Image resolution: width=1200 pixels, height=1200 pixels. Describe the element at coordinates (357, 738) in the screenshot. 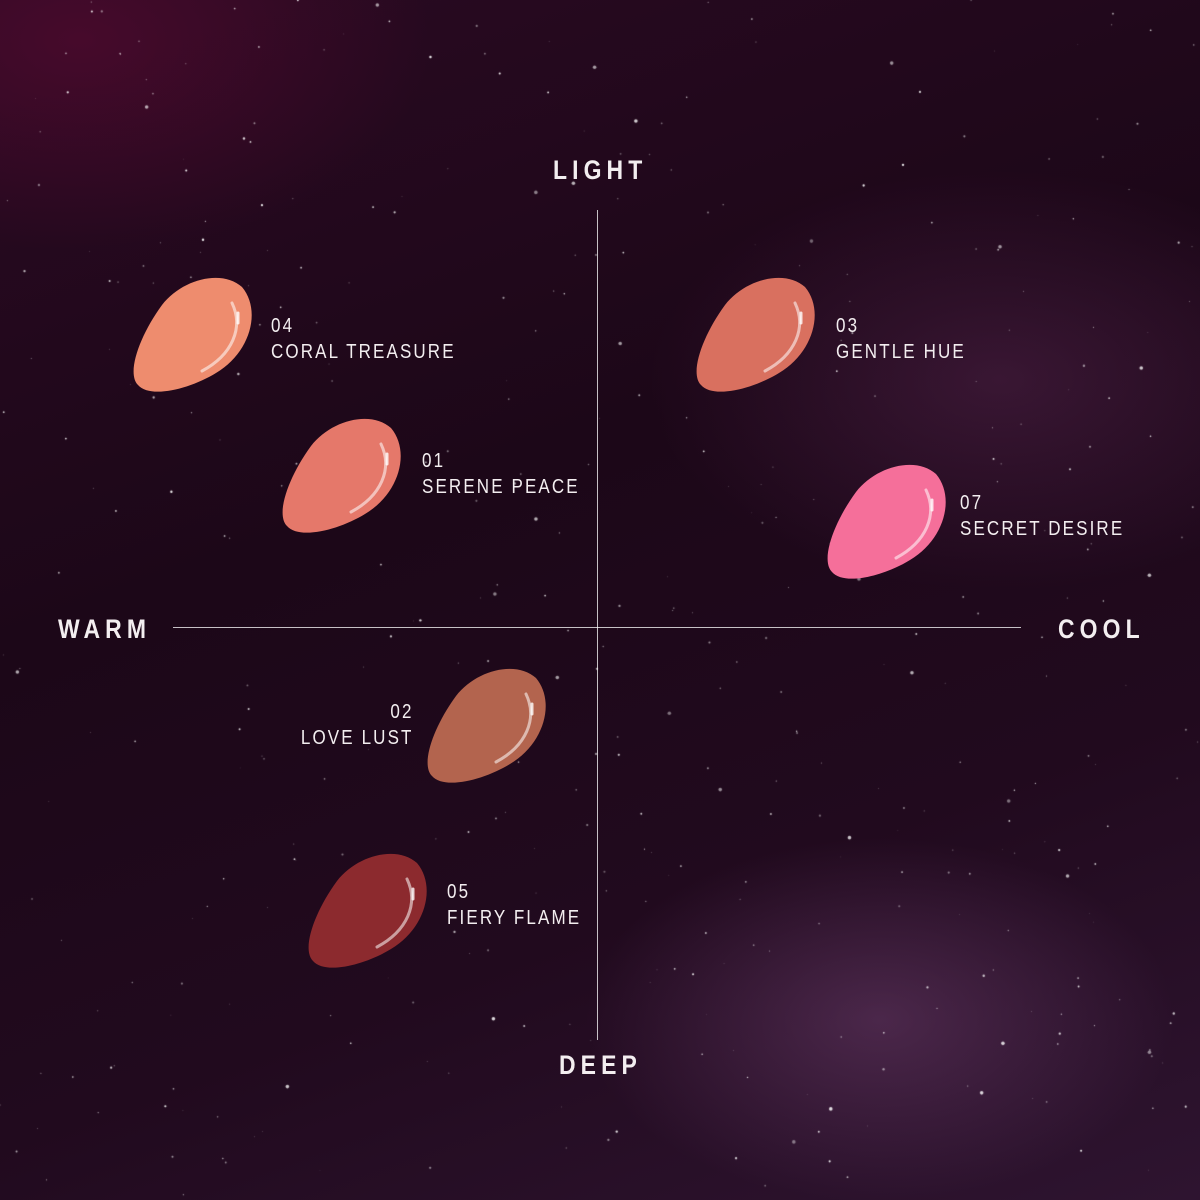

I see `shade-name: LOVE LUST` at that location.